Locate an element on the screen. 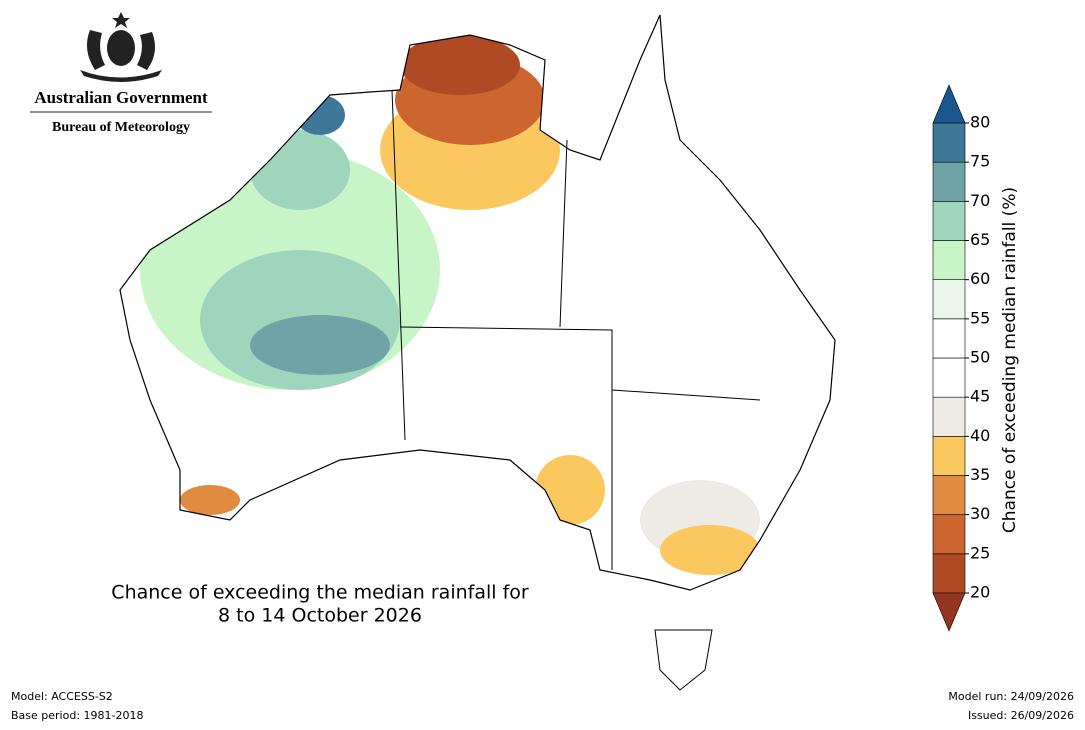 Image resolution: width=1085 pixels, height=730 pixels. tasmania is located at coordinates (683, 660).